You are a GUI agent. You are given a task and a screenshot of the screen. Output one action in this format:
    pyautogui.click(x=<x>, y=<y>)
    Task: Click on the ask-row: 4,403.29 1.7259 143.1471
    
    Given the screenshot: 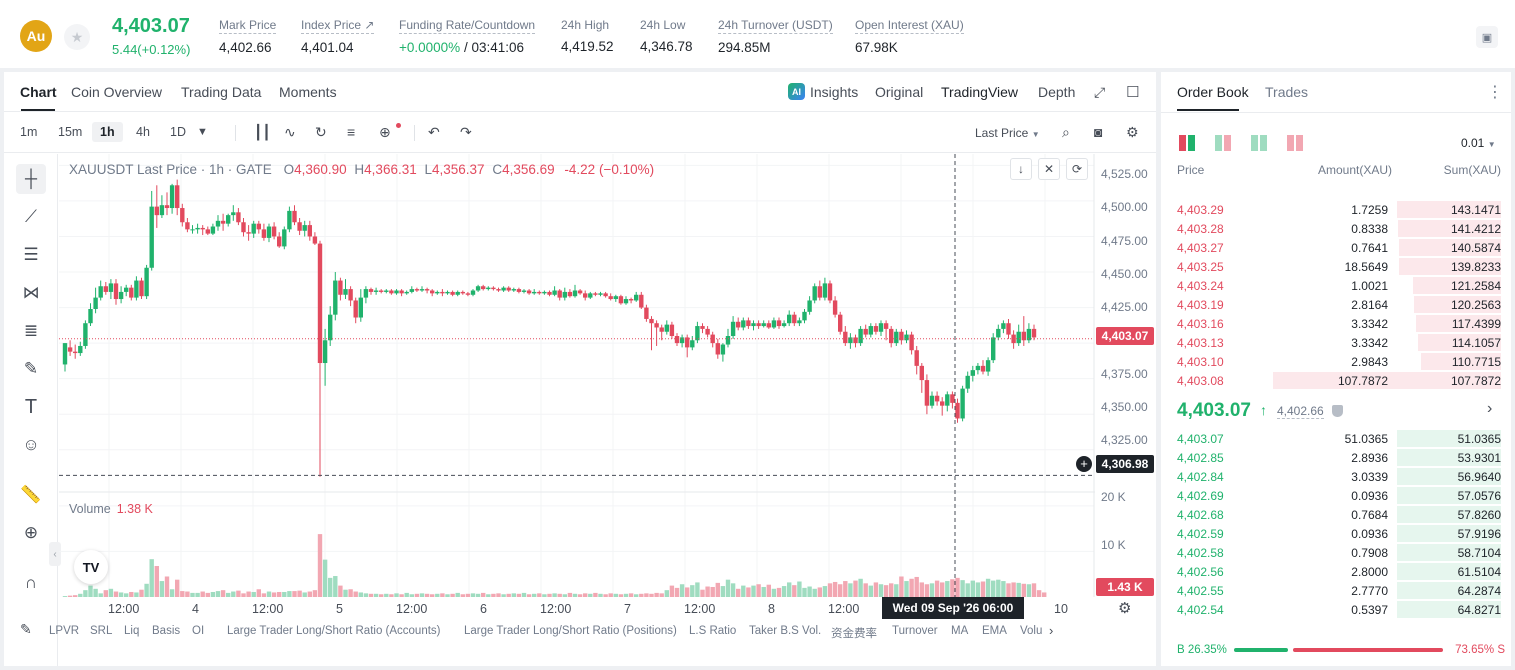 What is the action you would take?
    pyautogui.click(x=1336, y=209)
    